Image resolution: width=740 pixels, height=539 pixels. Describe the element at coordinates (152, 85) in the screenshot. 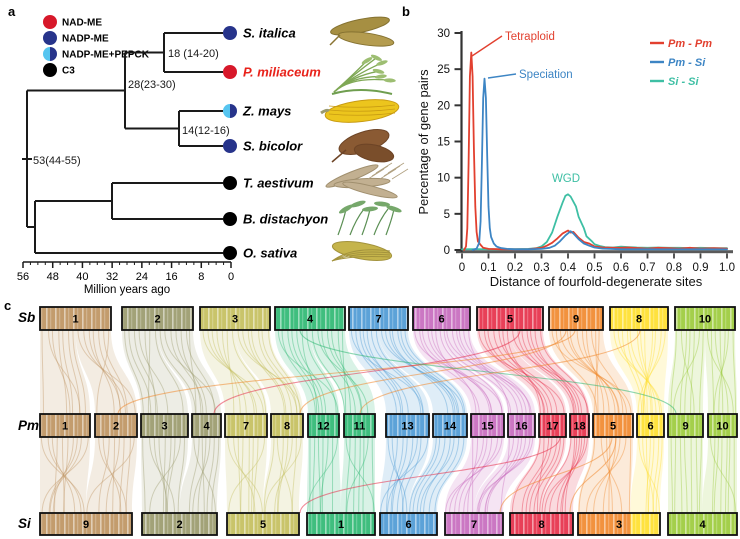

I see `divergence-time-label: 28(23-30)` at that location.